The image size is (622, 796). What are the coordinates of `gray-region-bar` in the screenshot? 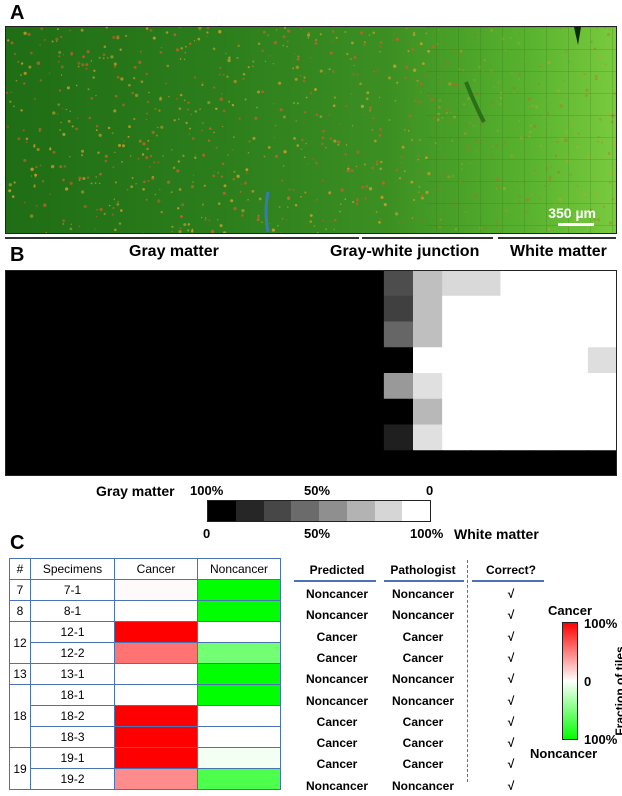 It's located at (182, 238).